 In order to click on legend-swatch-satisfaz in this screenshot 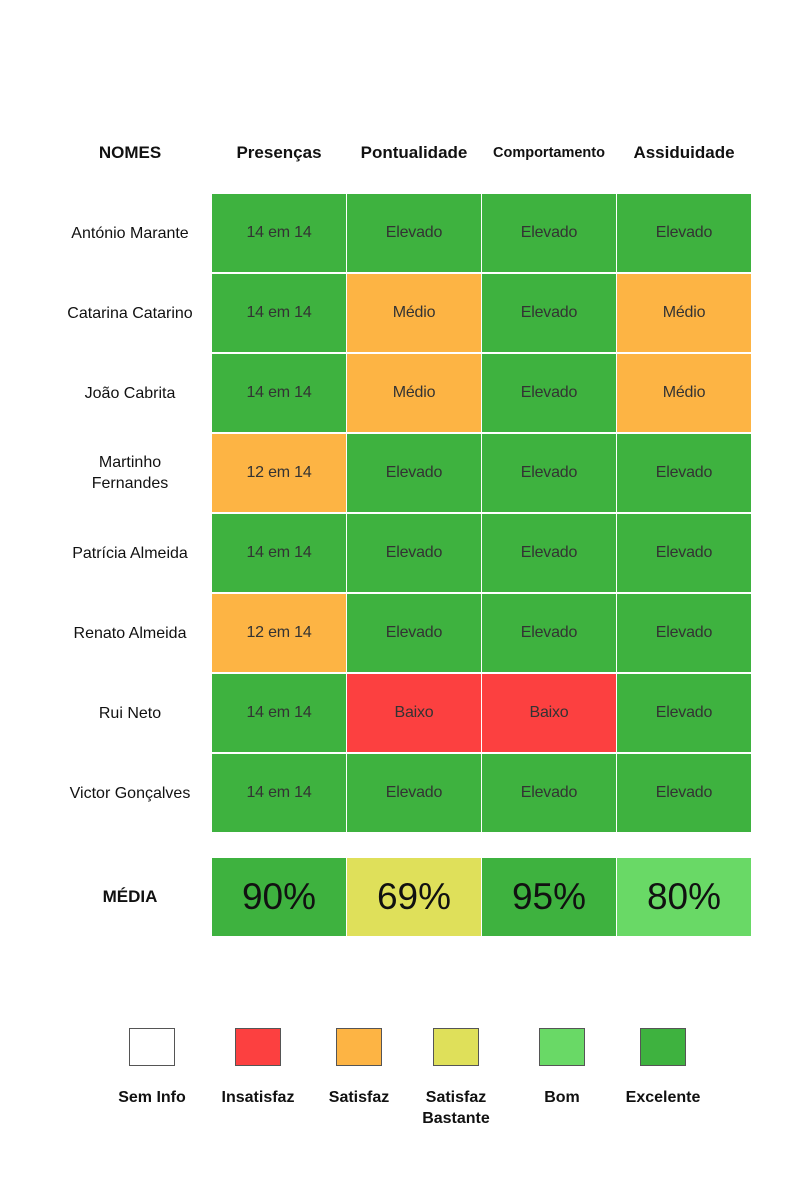, I will do `click(359, 1047)`.